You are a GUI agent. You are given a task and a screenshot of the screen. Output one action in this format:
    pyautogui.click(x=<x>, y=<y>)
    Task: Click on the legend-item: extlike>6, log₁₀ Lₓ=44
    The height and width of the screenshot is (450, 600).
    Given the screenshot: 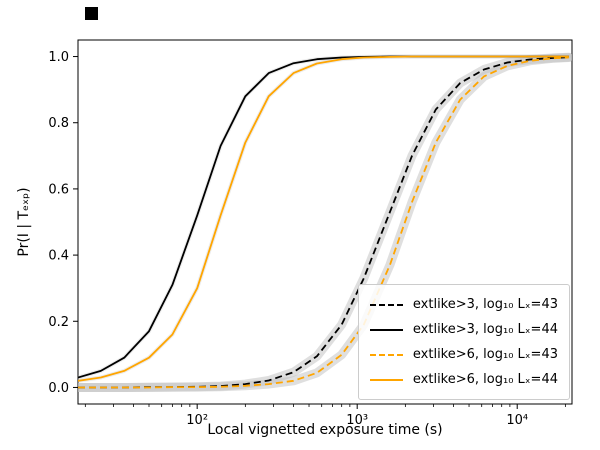 What is the action you would take?
    pyautogui.click(x=463, y=379)
    